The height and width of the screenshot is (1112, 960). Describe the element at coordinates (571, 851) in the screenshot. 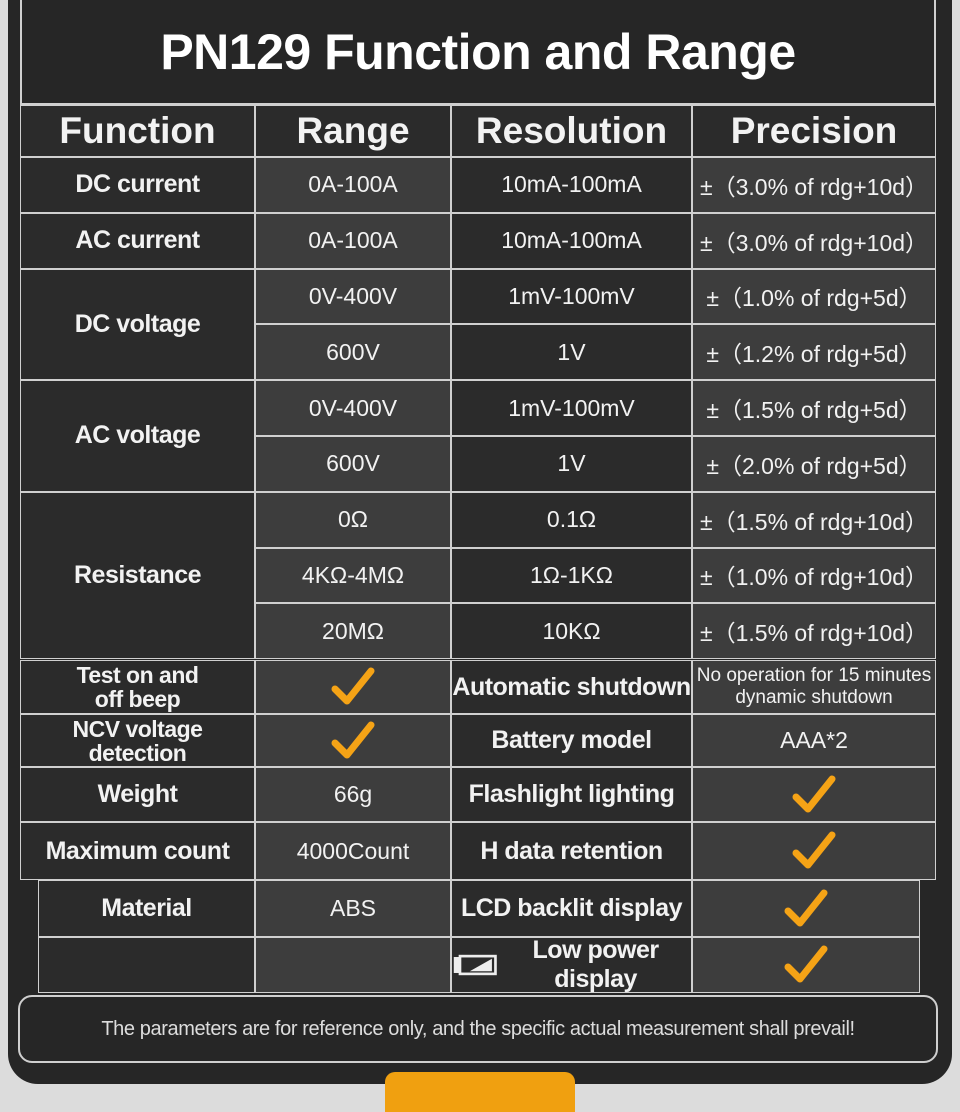

I see `feature-label: H data retention` at that location.